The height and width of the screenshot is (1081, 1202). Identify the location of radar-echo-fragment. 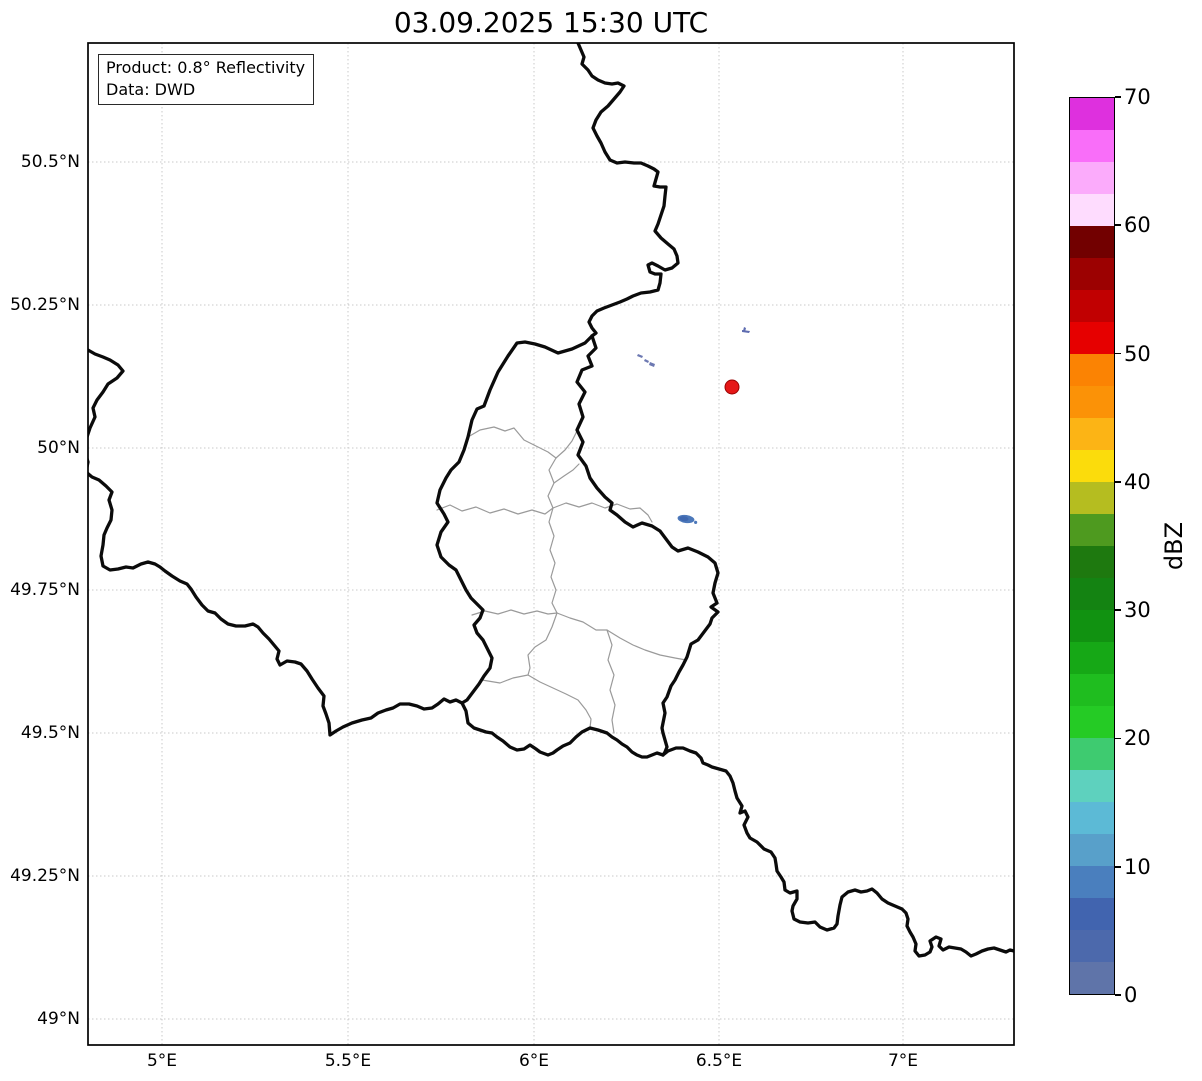
(696, 522).